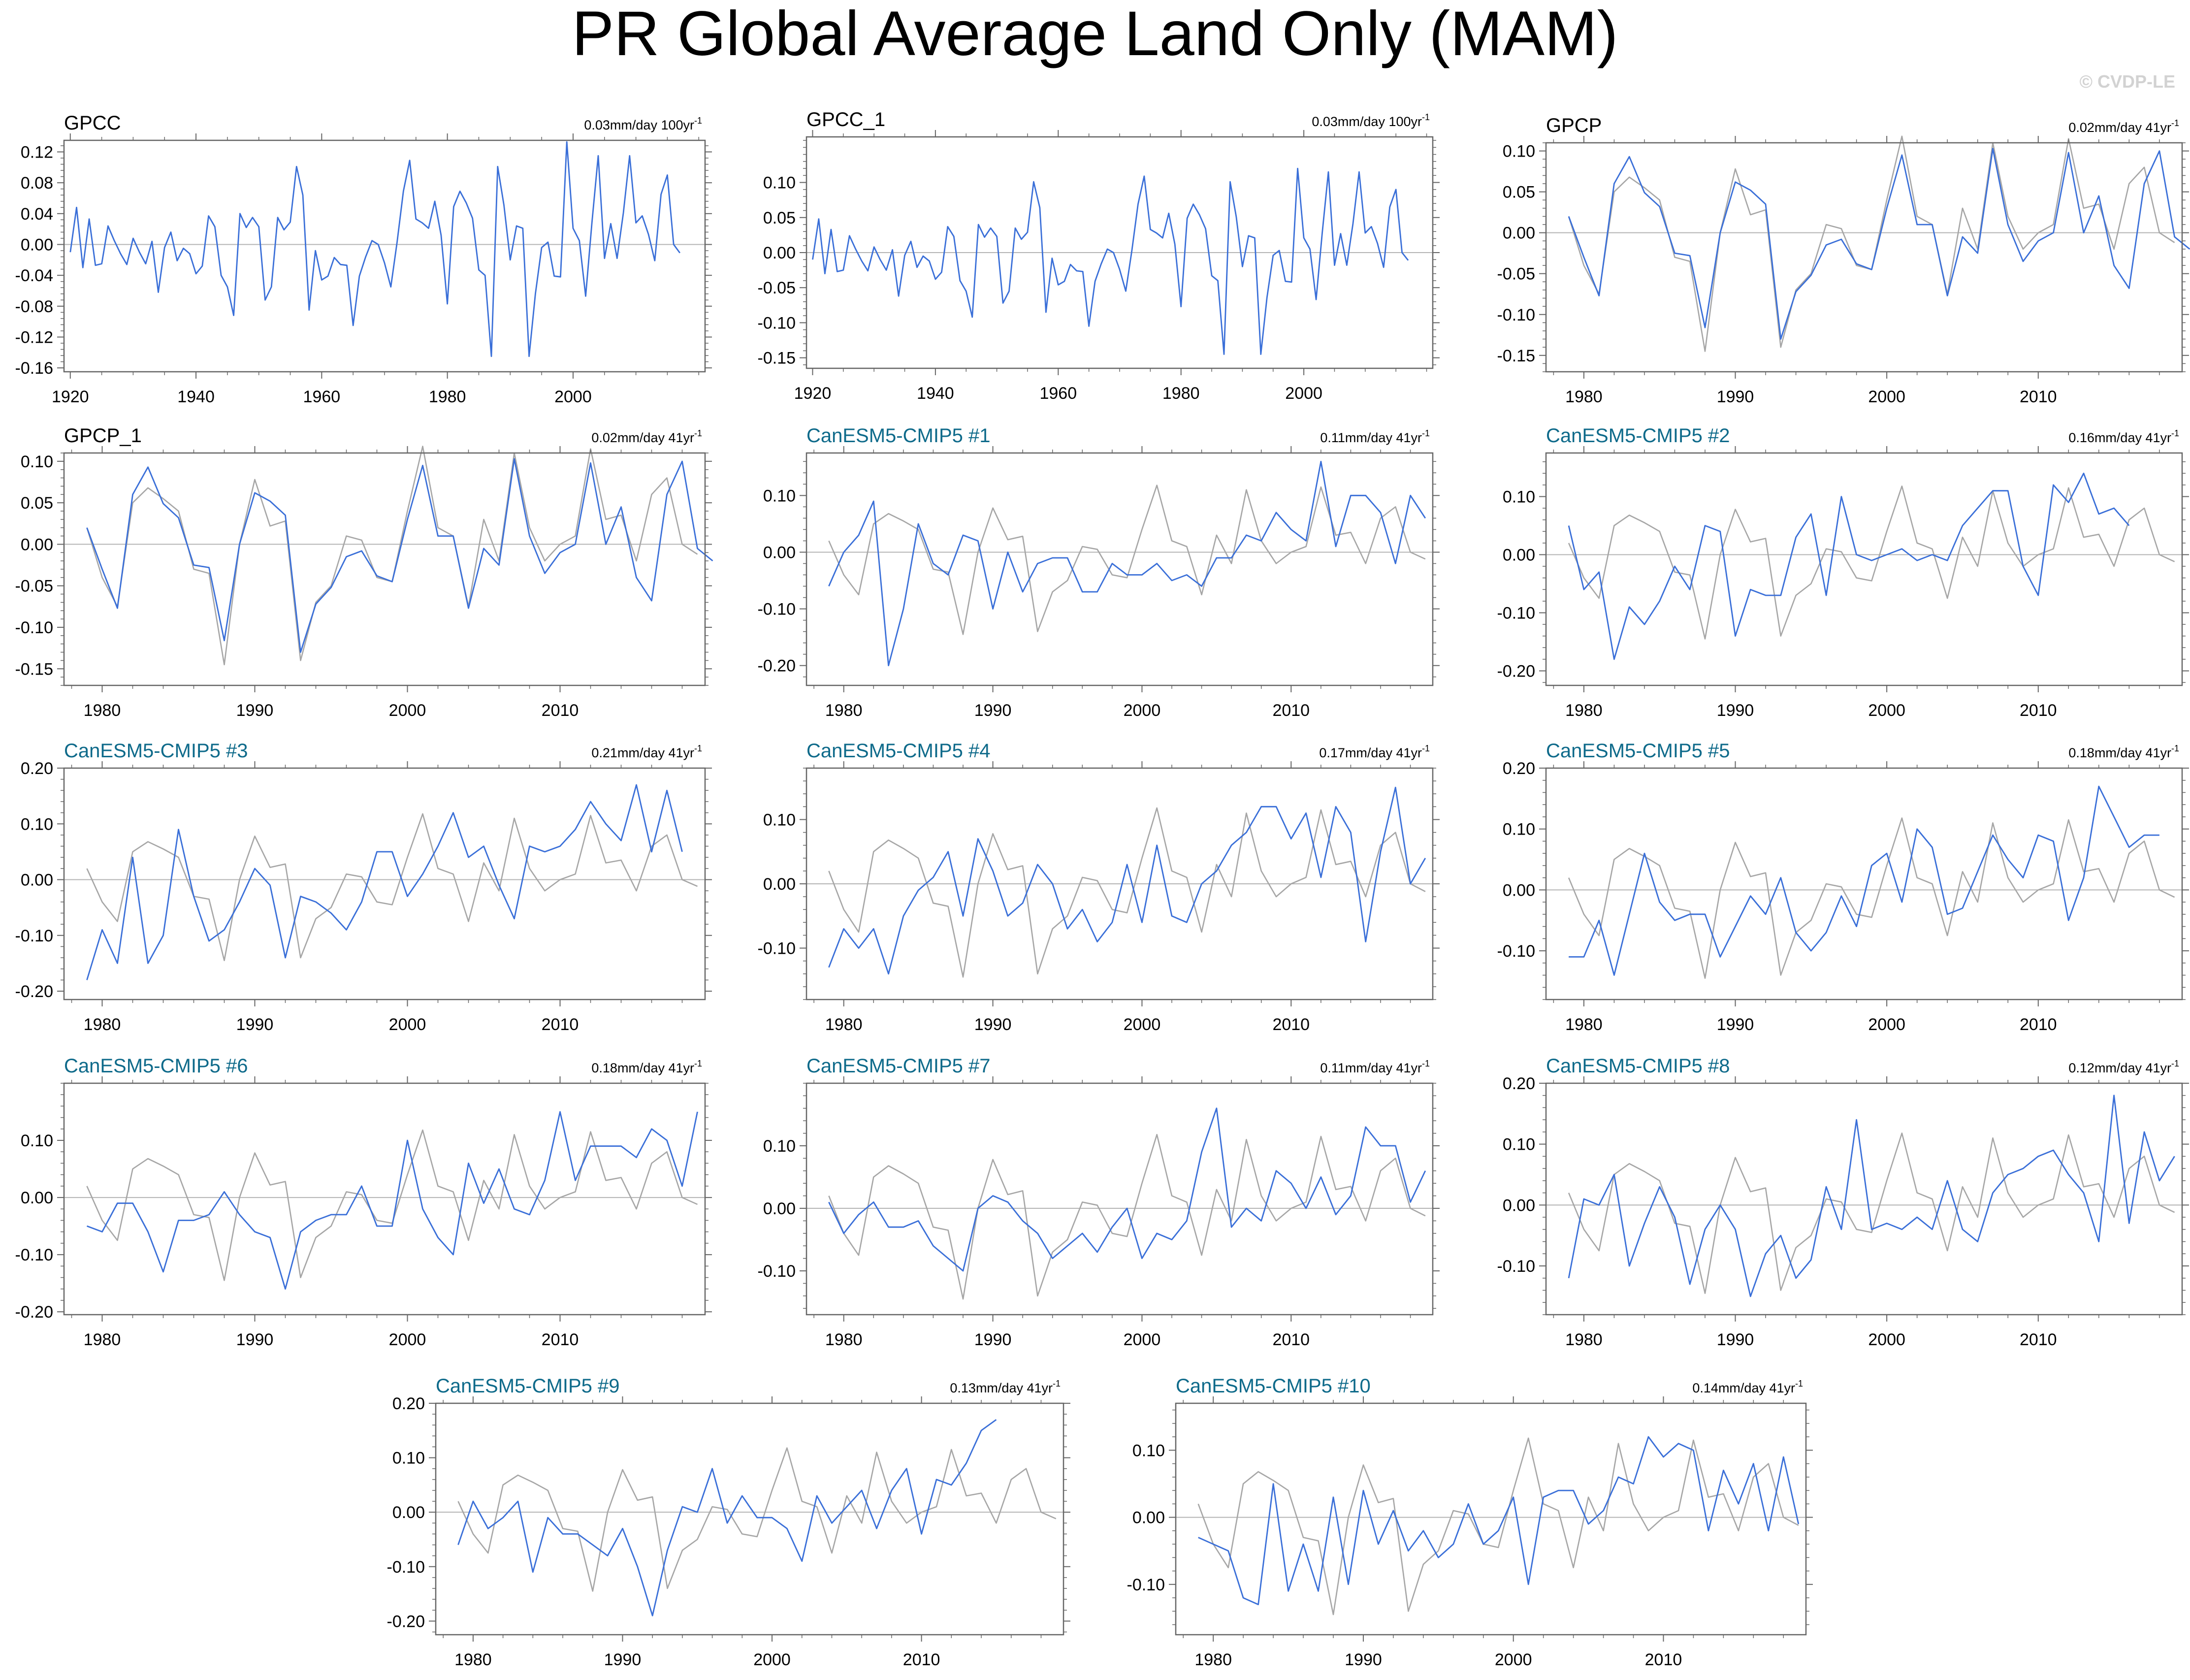  What do you see at coordinates (37, 183) in the screenshot?
I see `y-tick-label: 0.08` at bounding box center [37, 183].